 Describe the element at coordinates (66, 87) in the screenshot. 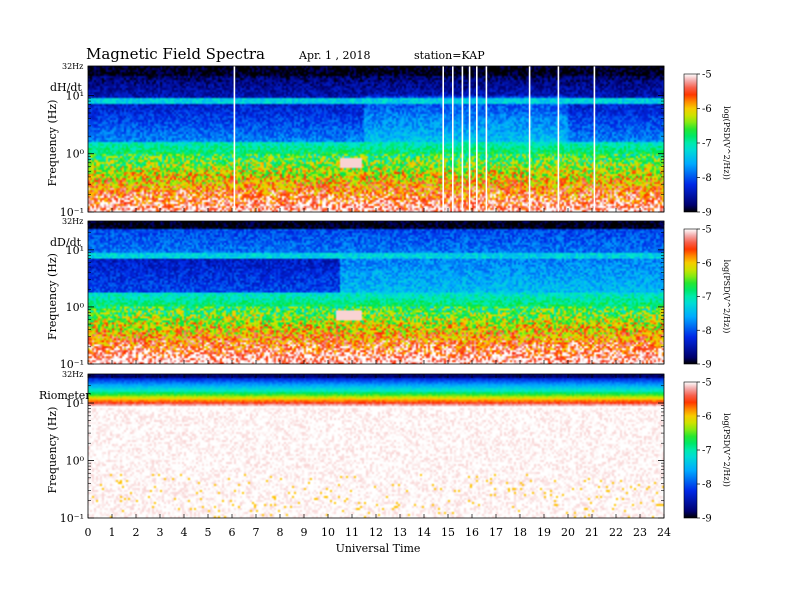

I see `panel-label: dH/dt` at that location.